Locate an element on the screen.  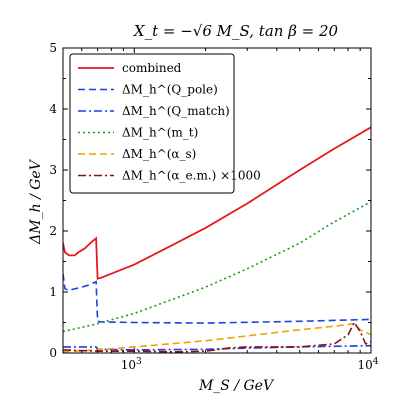
y-tick-label: 5 is located at coordinates (53, 48).